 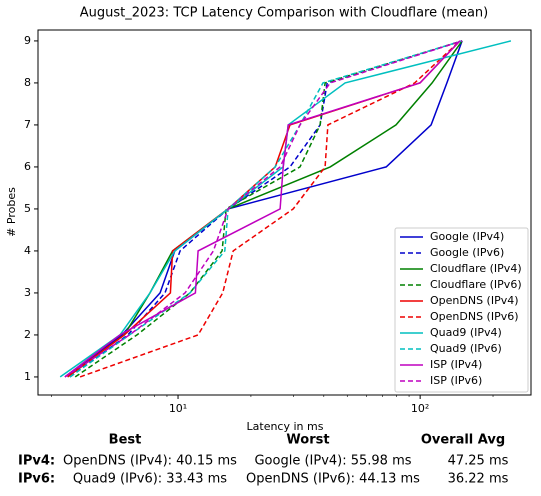 I want to click on table-header: Overall Avg, so click(x=463, y=440).